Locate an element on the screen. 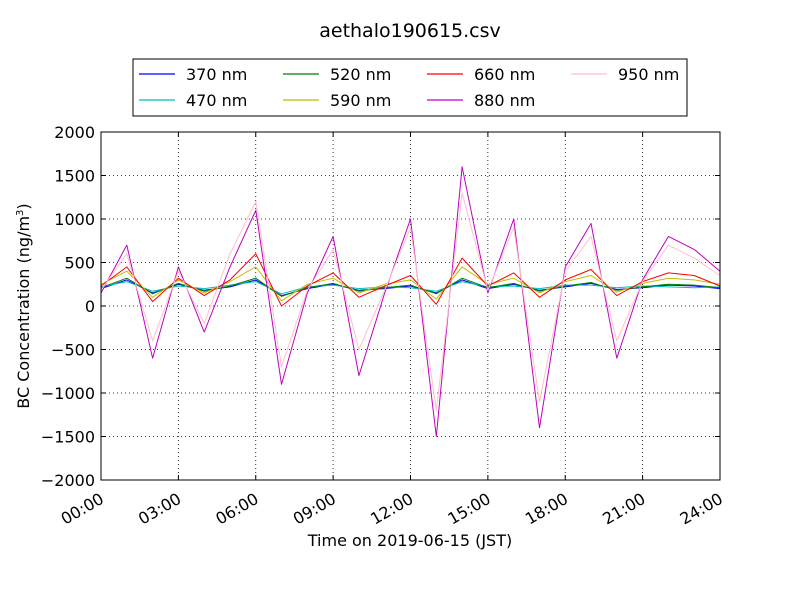 The image size is (800, 600). legend-label: 590 nm is located at coordinates (360, 100).